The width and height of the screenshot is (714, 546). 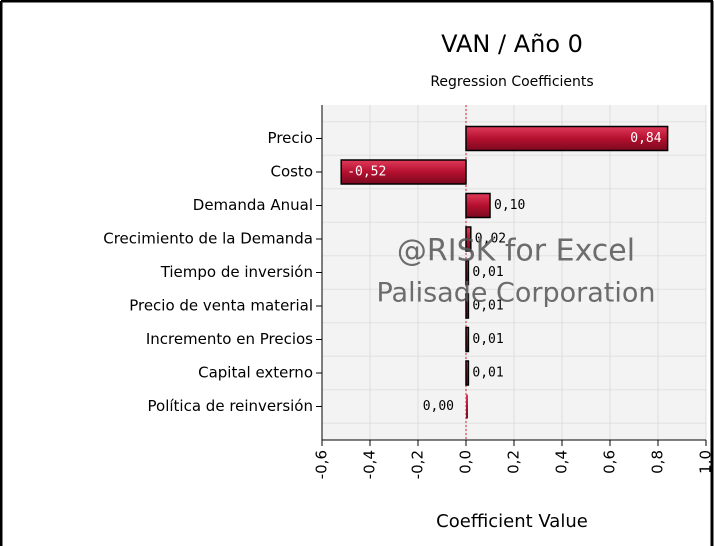 What do you see at coordinates (229, 339) in the screenshot?
I see `y-tick-label: Incremento en Precios` at bounding box center [229, 339].